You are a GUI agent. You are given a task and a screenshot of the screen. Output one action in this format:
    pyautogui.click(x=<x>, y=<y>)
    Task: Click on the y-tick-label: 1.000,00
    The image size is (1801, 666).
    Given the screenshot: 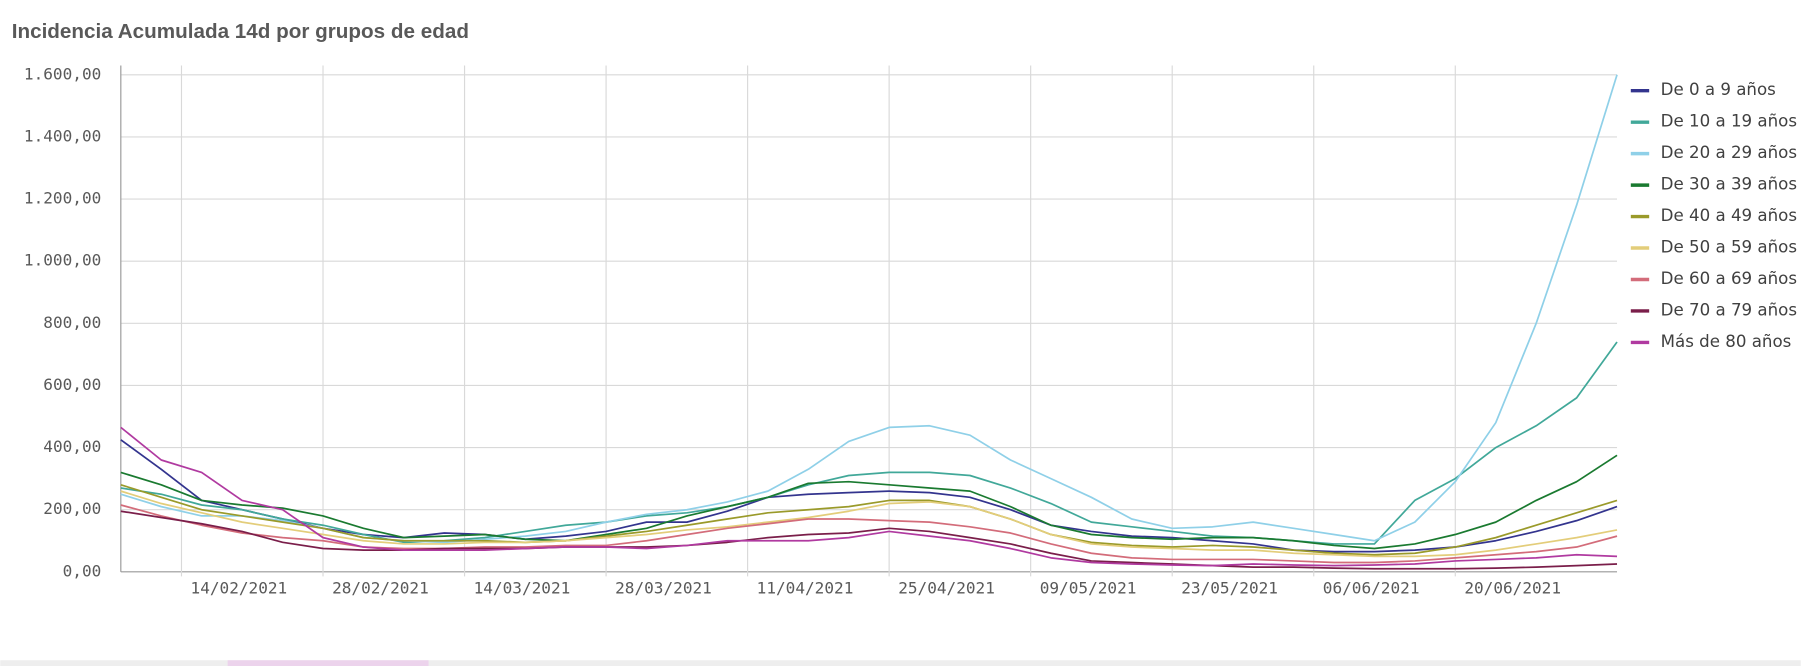 What is the action you would take?
    pyautogui.click(x=62, y=260)
    